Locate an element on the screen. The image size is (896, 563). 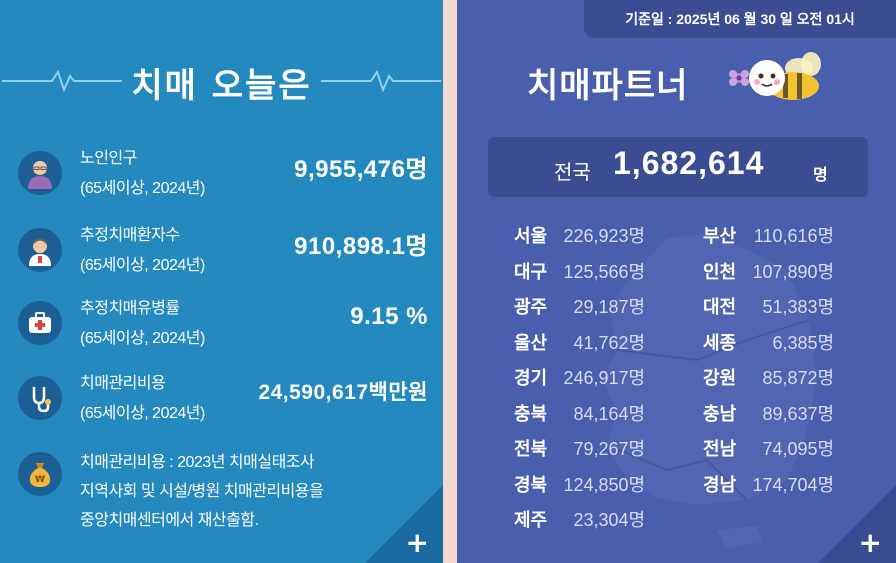
cost-note-line: 중앙치매센터에서 재산출함. is located at coordinates (169, 520).